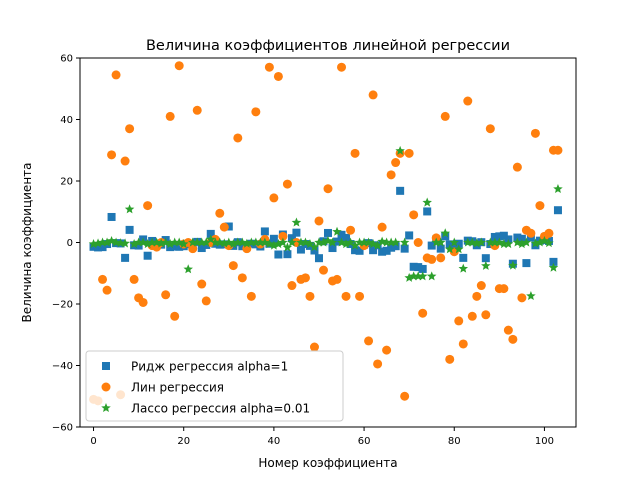 The image size is (640, 480). I want to click on y-tick-label: 60, so click(66, 59).